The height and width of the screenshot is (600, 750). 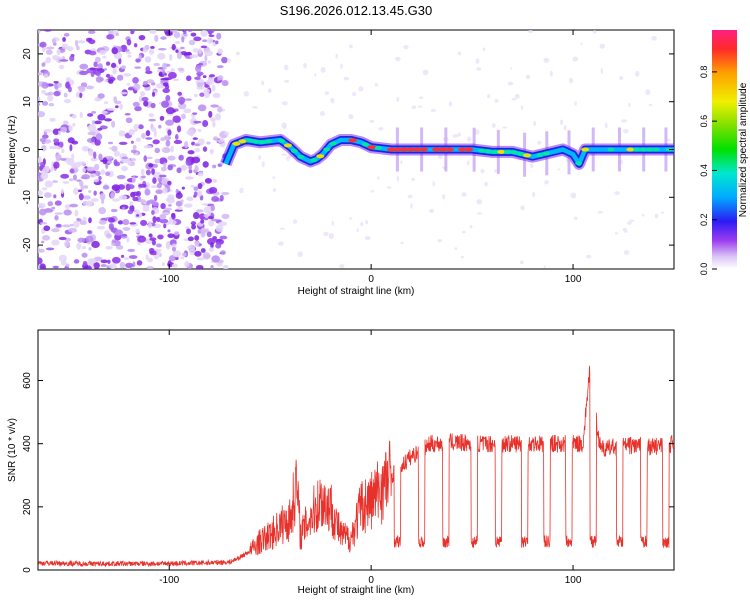 I want to click on spectrogram-xlabel: Height of straight line (km), so click(x=356, y=291).